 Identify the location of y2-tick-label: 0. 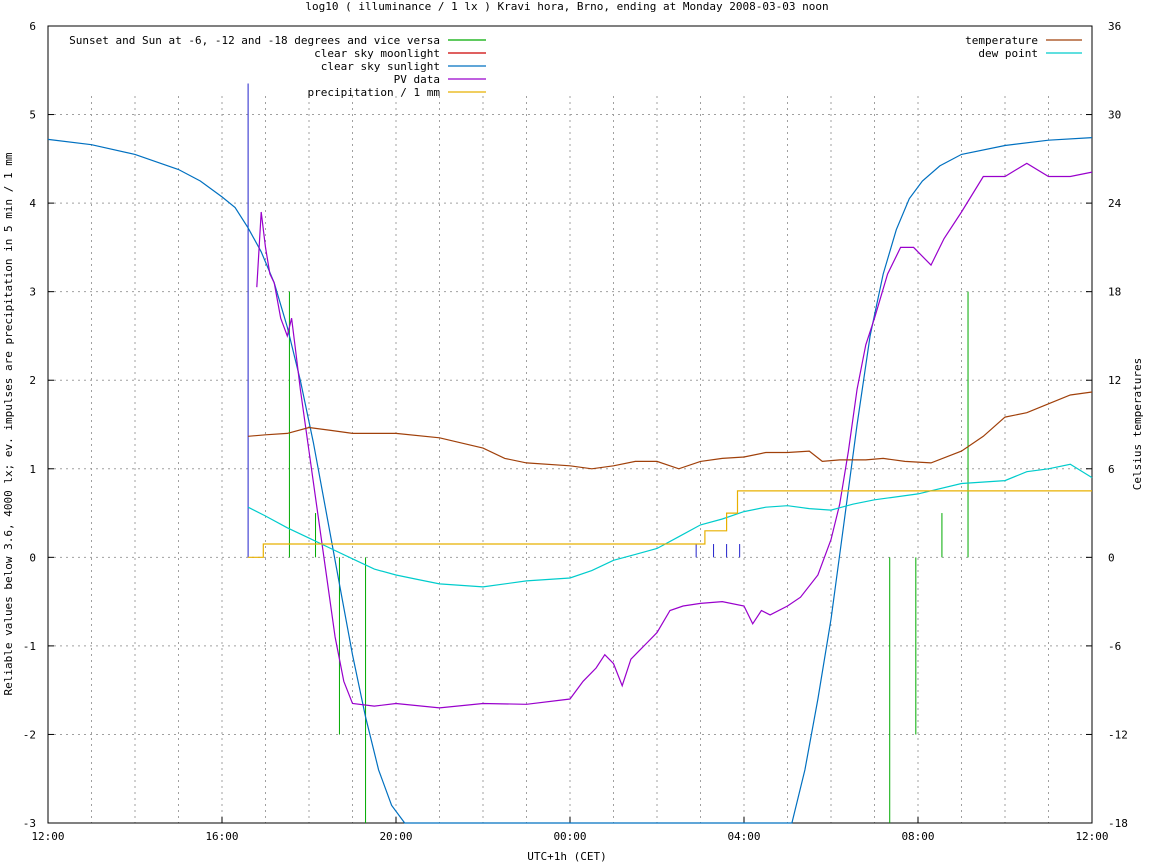
(1111, 557).